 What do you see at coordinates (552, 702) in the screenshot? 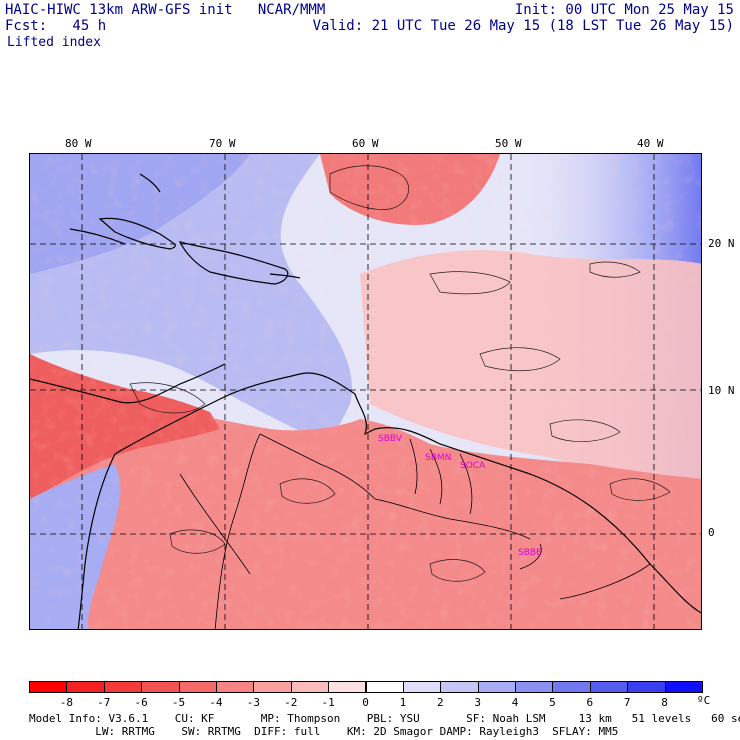
I see `colorbar-tick-label: 5` at bounding box center [552, 702].